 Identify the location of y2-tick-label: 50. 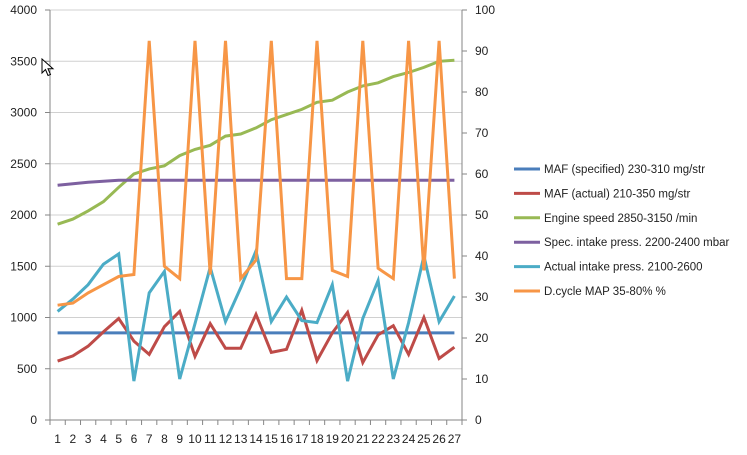
(482, 215).